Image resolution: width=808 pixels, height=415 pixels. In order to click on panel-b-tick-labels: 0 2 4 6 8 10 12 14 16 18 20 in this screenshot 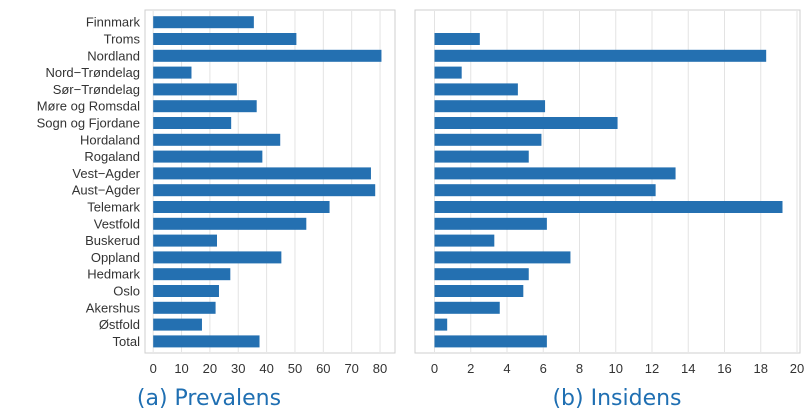, I will do `click(617, 368)`.